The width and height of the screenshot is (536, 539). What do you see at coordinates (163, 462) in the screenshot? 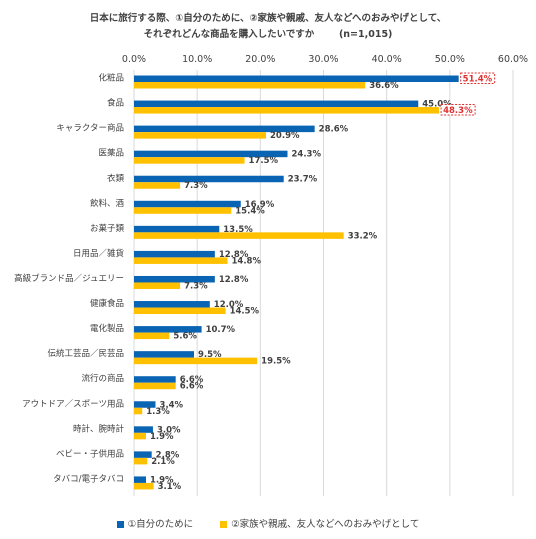
I see `data-label-series2: 2.1%` at bounding box center [163, 462].